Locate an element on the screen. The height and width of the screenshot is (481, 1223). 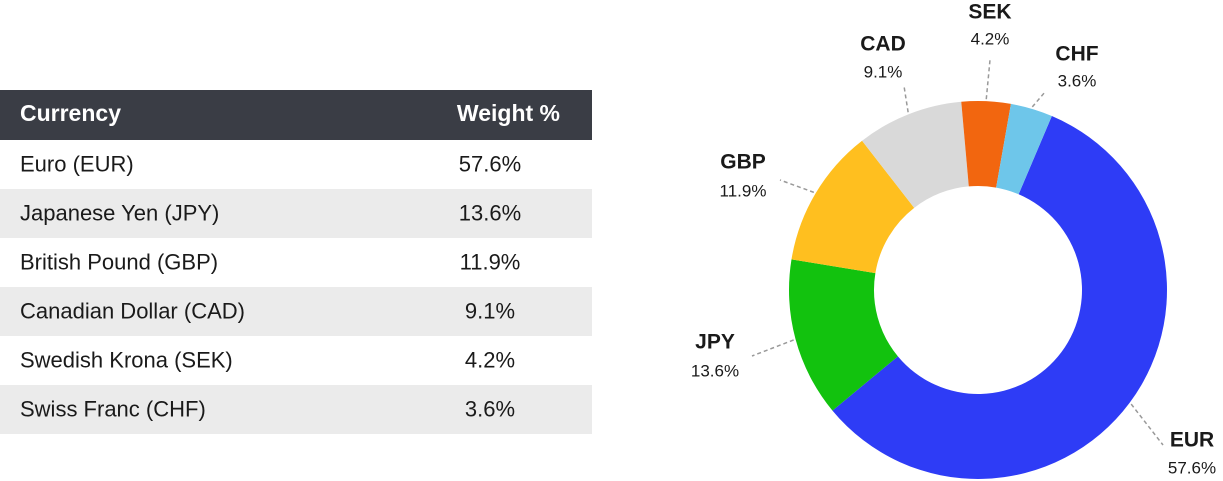
slice-label: CHF is located at coordinates (1076, 54).